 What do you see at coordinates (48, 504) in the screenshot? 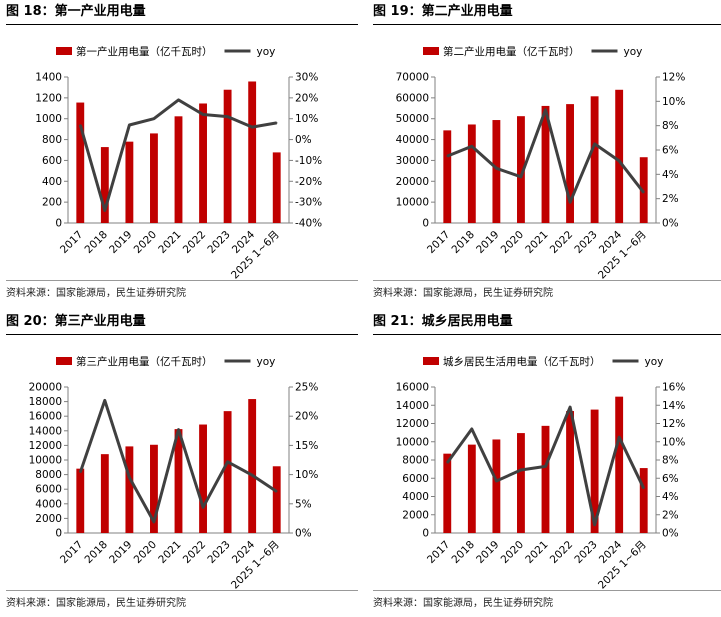
I see `y-tick-label: 4000` at bounding box center [48, 504].